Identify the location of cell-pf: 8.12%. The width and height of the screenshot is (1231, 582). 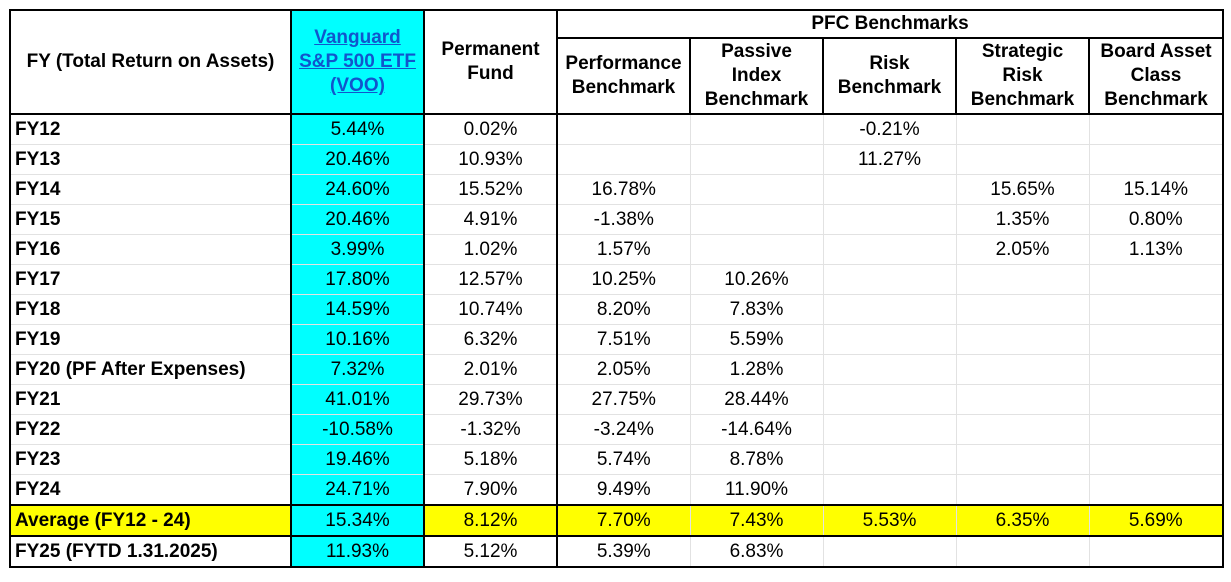
(491, 520).